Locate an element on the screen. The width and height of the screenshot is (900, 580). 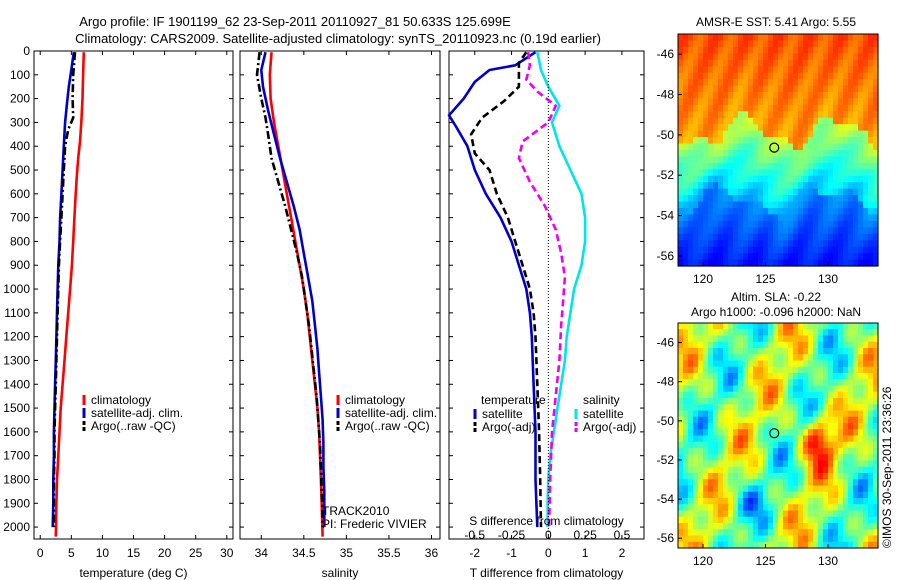
y-tick-label: -50 is located at coordinates (666, 421).